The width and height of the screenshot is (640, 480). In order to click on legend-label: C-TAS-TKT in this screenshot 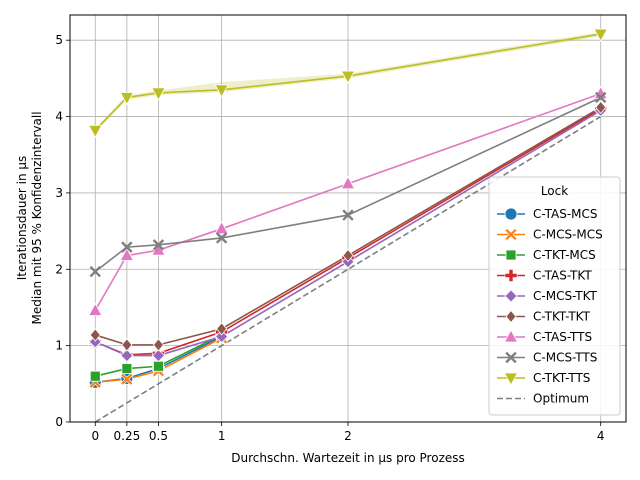, I will do `click(562, 276)`.